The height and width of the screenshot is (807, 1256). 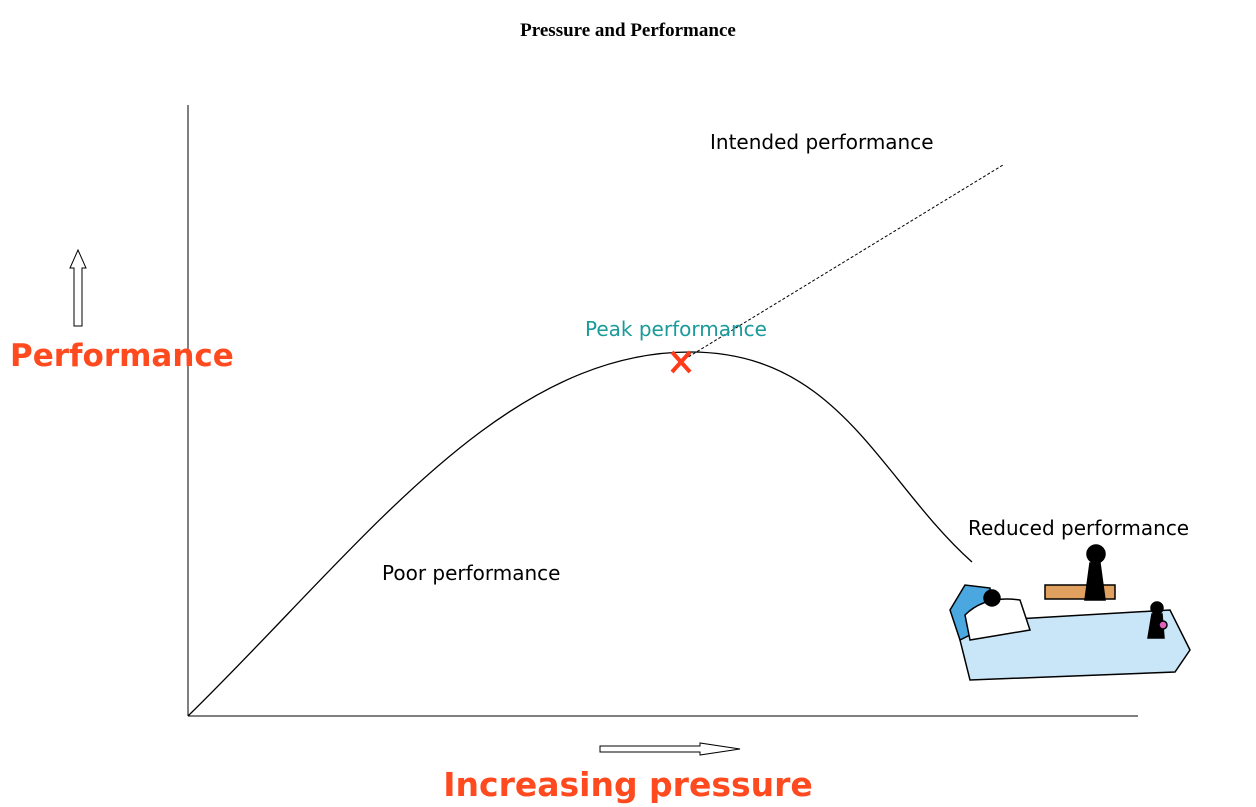 What do you see at coordinates (122, 356) in the screenshot?
I see `y-axis-label: Performance` at bounding box center [122, 356].